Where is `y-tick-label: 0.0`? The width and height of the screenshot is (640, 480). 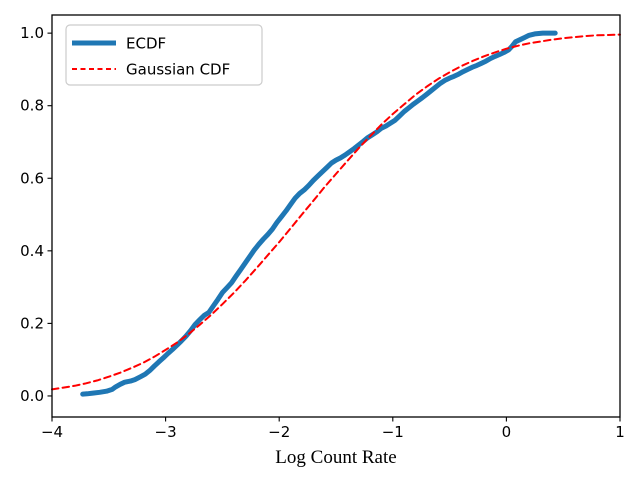 y-tick-label: 0.0 is located at coordinates (32, 396).